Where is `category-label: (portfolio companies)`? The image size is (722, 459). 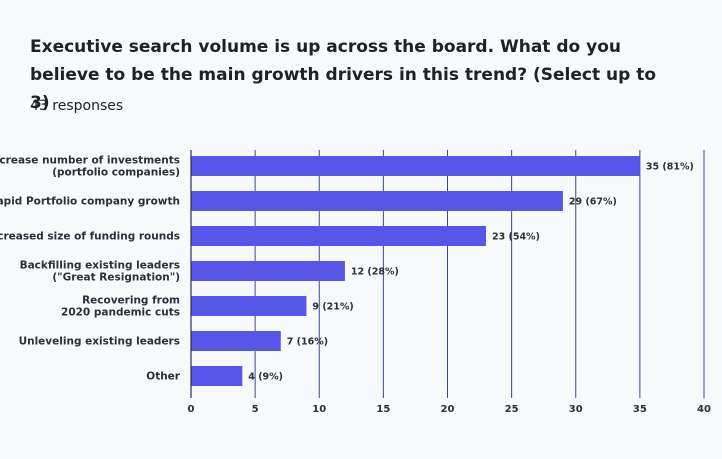
category-label: (portfolio companies) is located at coordinates (116, 173).